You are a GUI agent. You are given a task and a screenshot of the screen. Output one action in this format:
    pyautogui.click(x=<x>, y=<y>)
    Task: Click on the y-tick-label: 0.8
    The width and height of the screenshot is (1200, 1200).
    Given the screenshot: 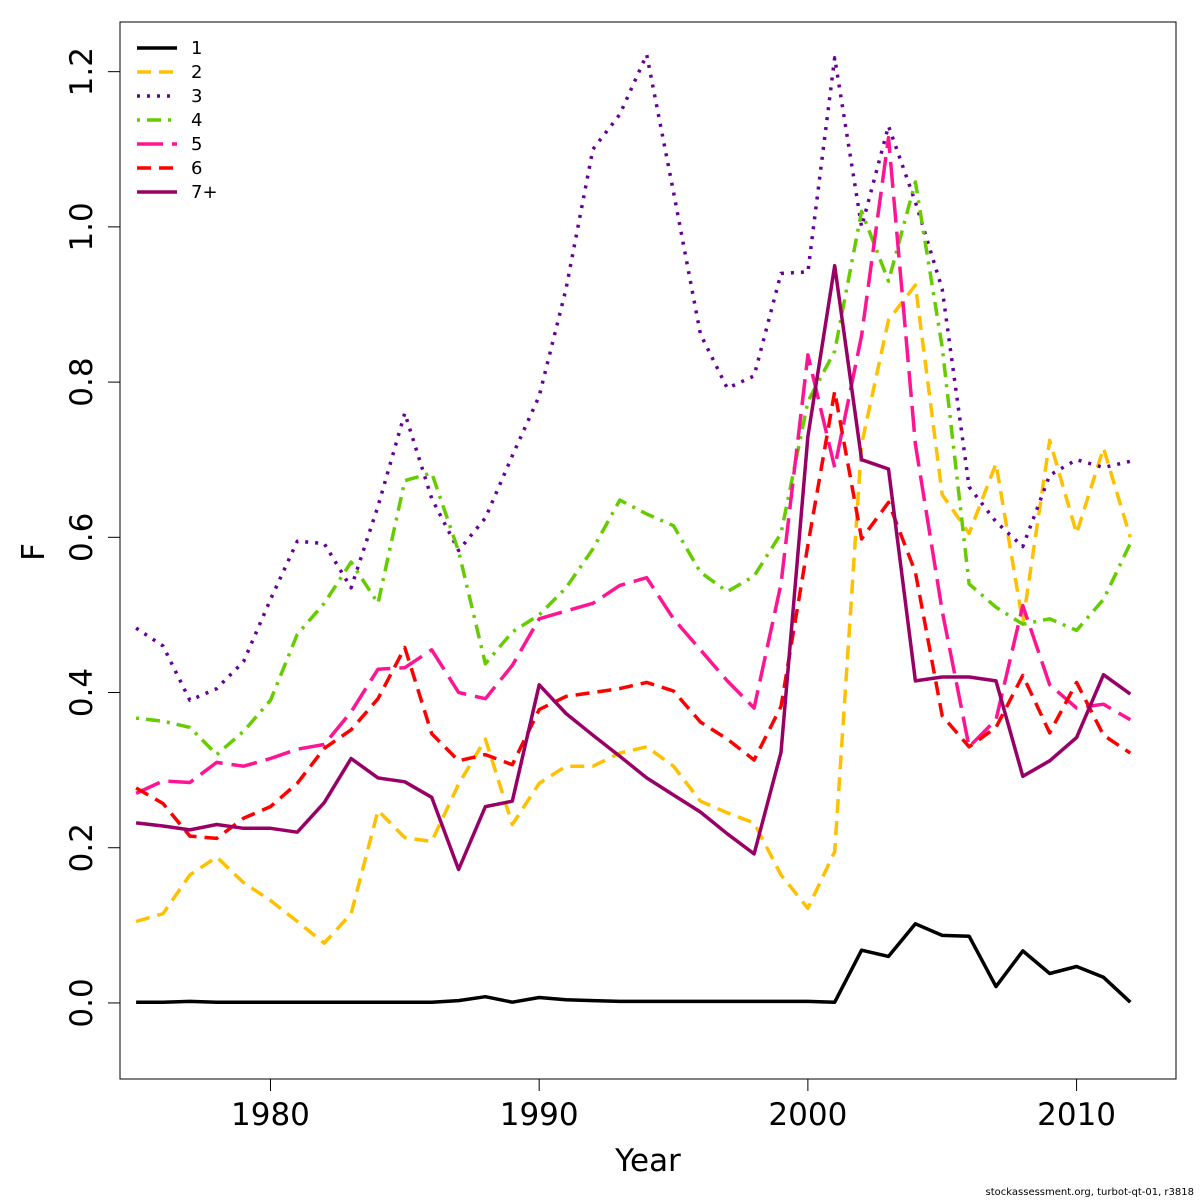 What is the action you would take?
    pyautogui.click(x=82, y=381)
    